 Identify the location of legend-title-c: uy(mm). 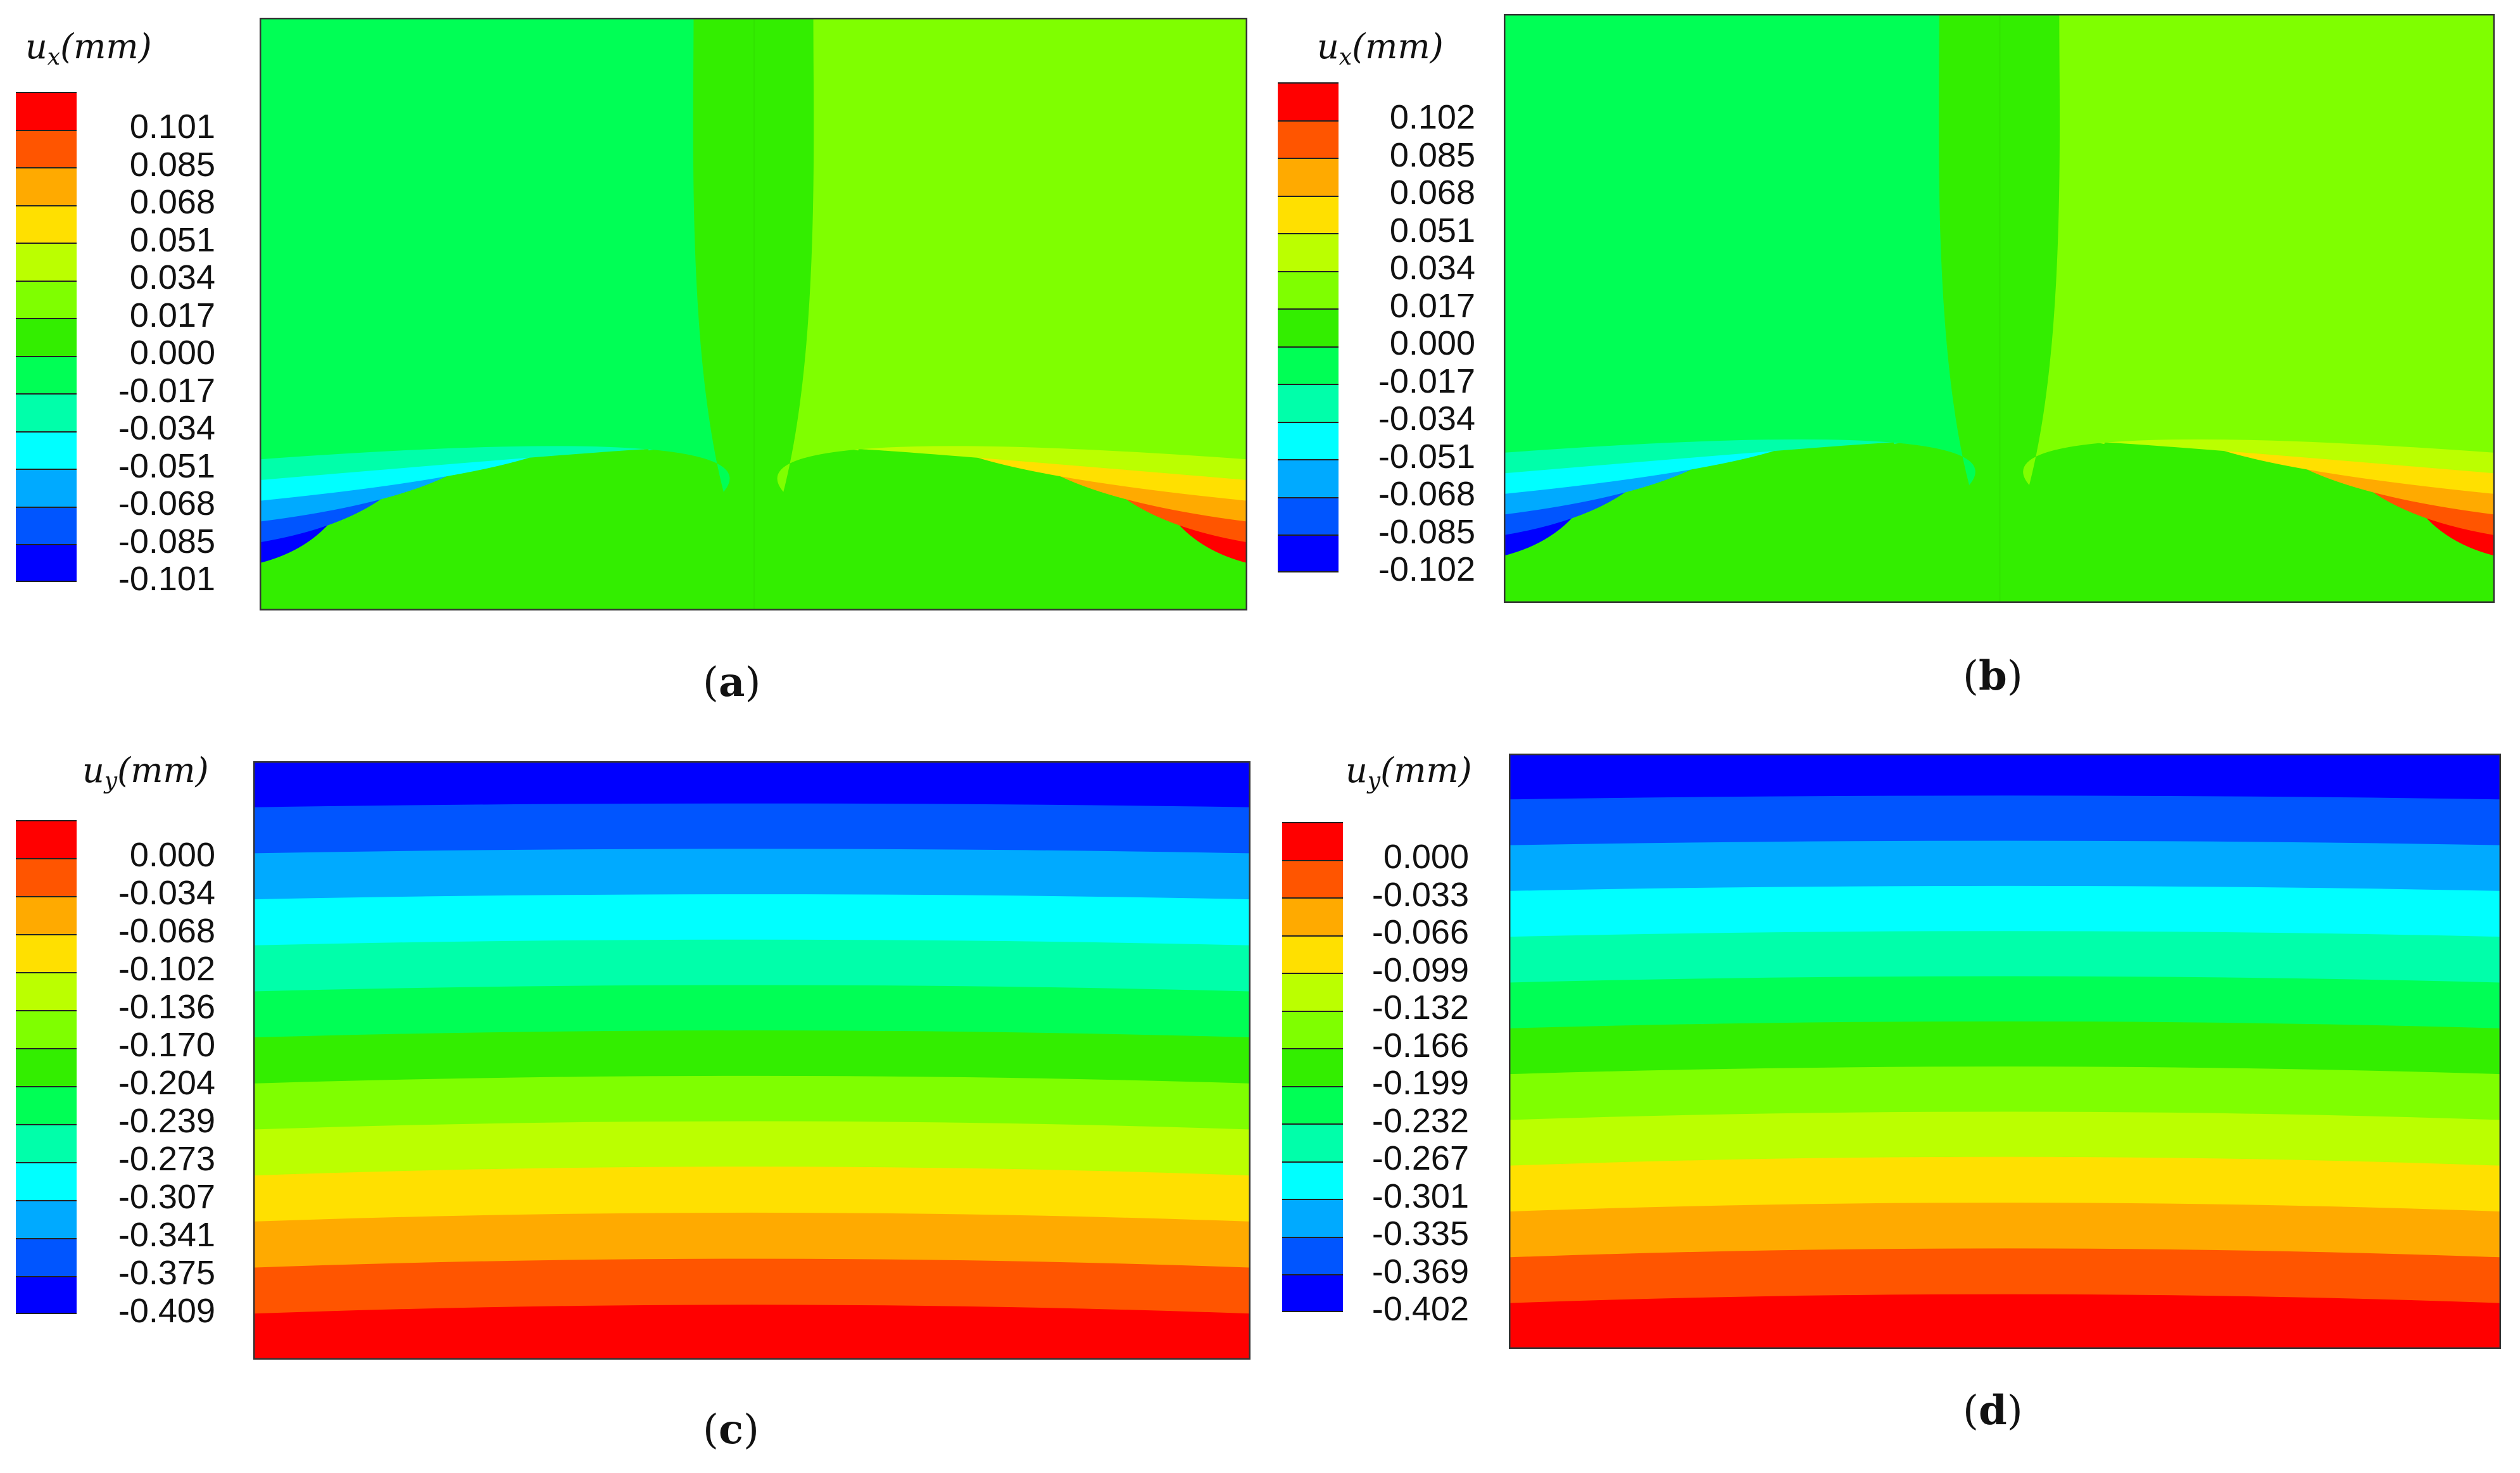
(145, 772).